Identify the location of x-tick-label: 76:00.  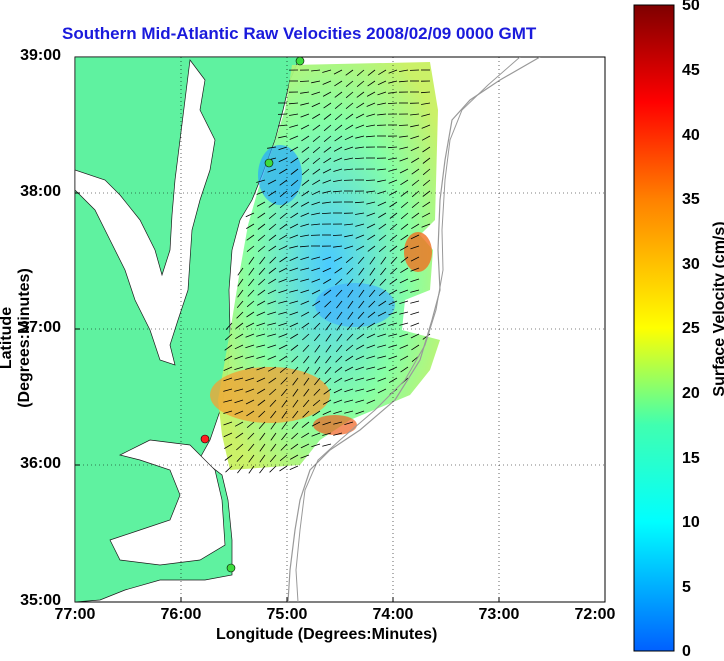
(181, 615).